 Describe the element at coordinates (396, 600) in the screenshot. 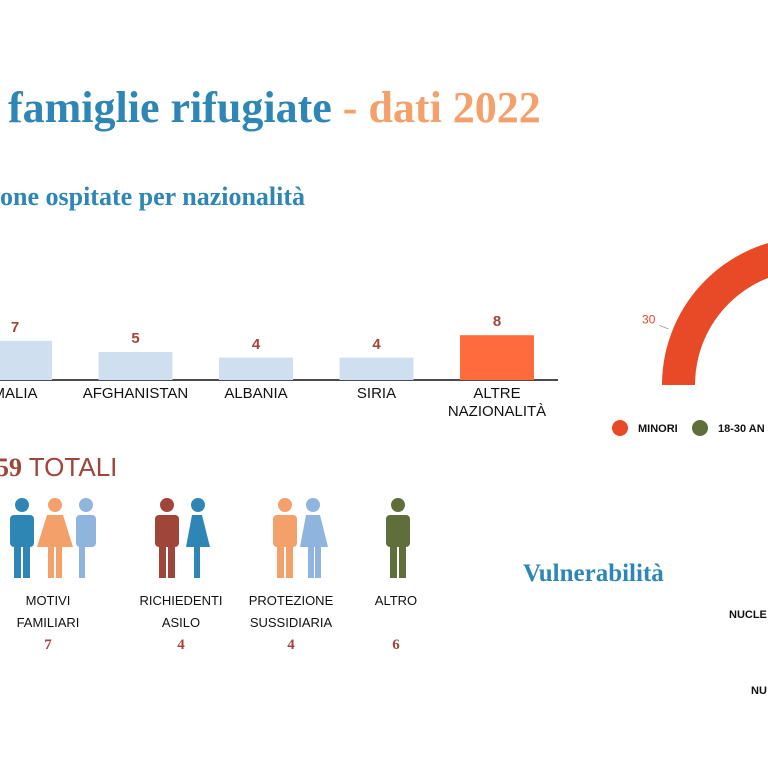

I see `status-label: ALTRO` at that location.